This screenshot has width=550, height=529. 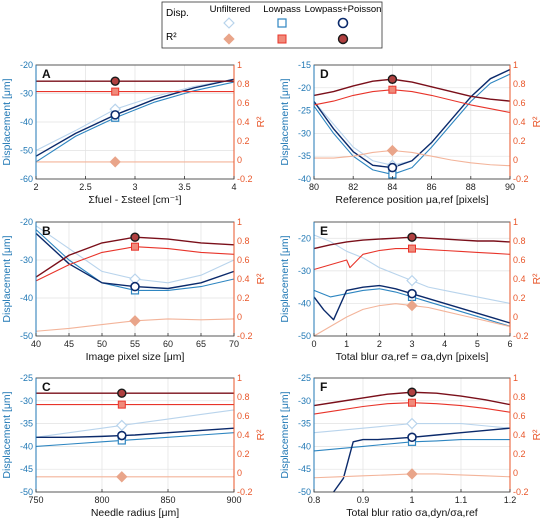 I want to click on panel-b-ytick-left-label: -40, so click(x=26, y=298).